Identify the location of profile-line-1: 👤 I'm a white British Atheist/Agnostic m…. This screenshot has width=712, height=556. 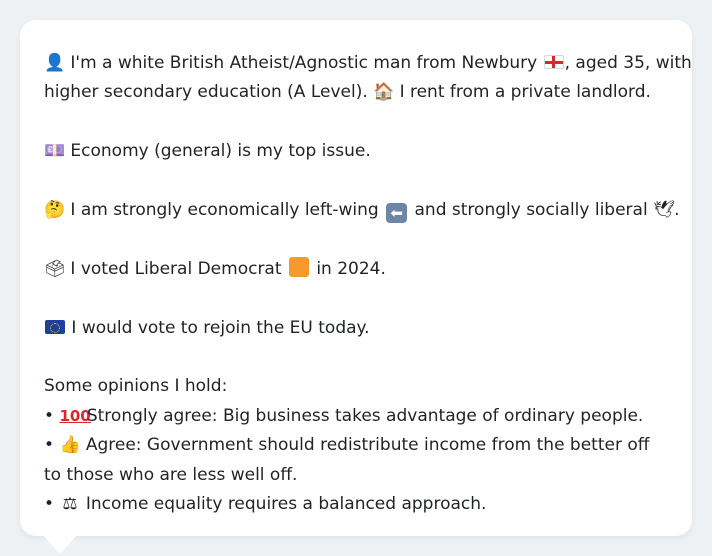
(368, 63).